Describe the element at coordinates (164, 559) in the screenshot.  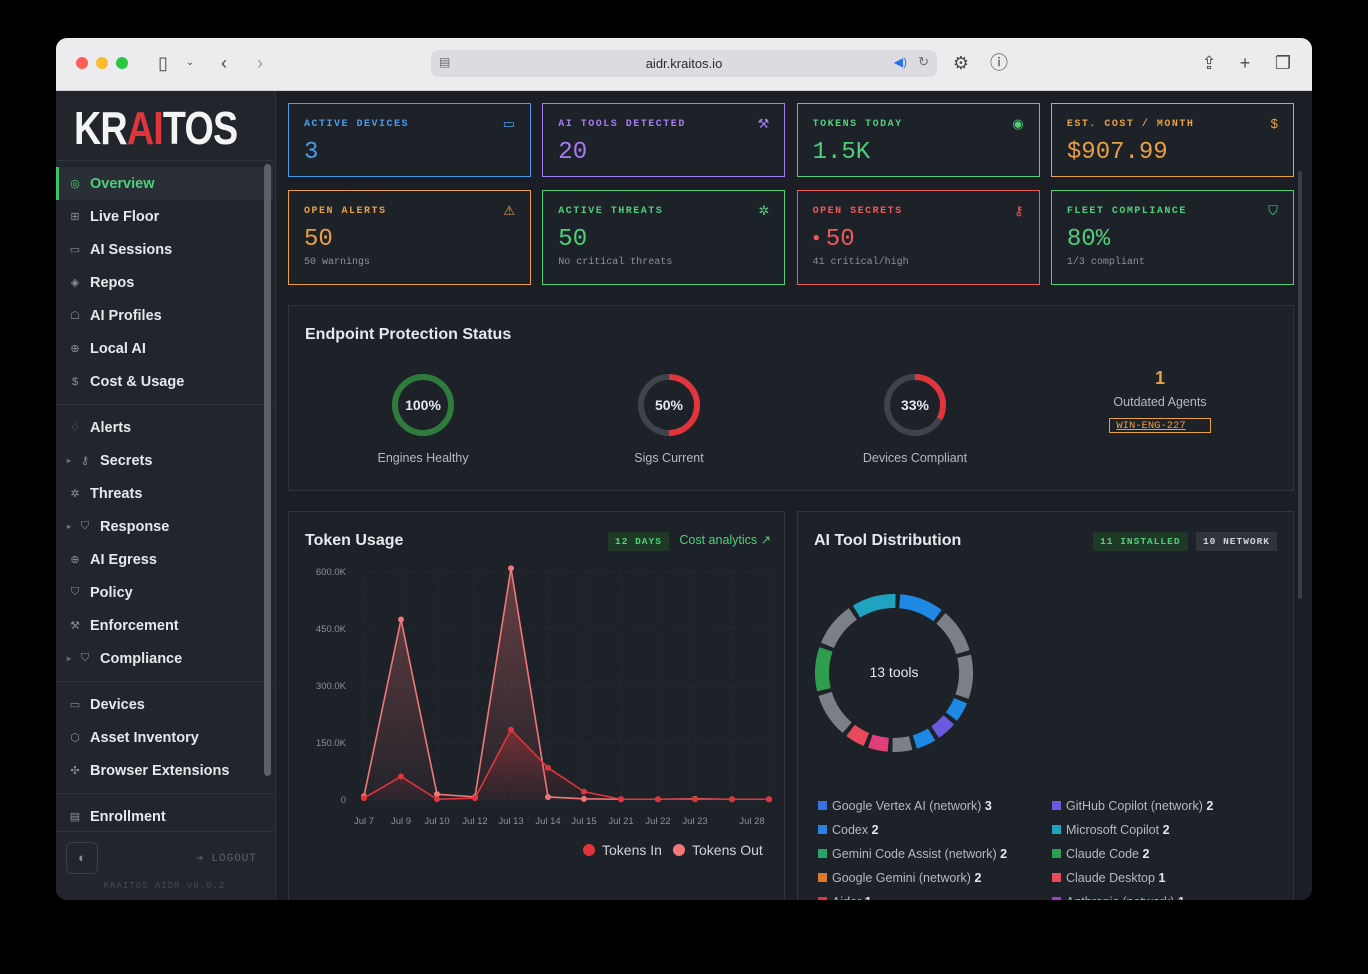
I see `sidebar-item-ai-egress: ⊕ AI Egress` at that location.